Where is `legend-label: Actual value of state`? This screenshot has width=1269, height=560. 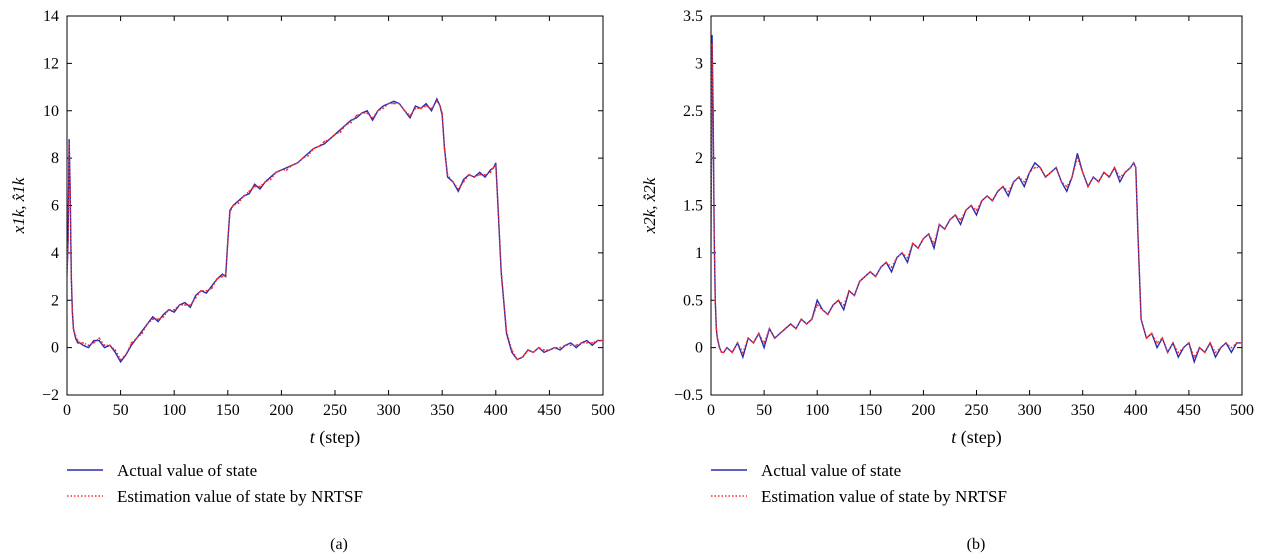
legend-label: Actual value of state is located at coordinates (187, 470).